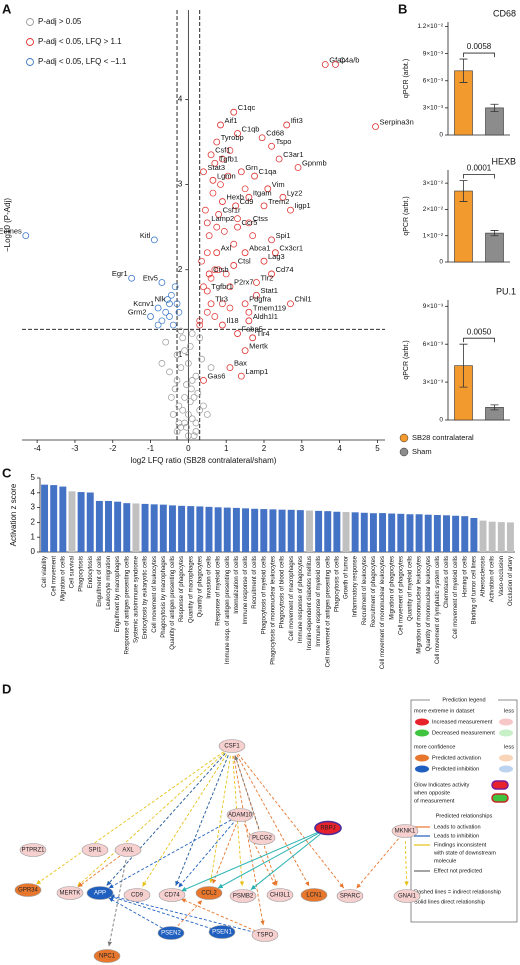 The image size is (520, 965). I want to click on p-value: 0.0050, so click(479, 331).